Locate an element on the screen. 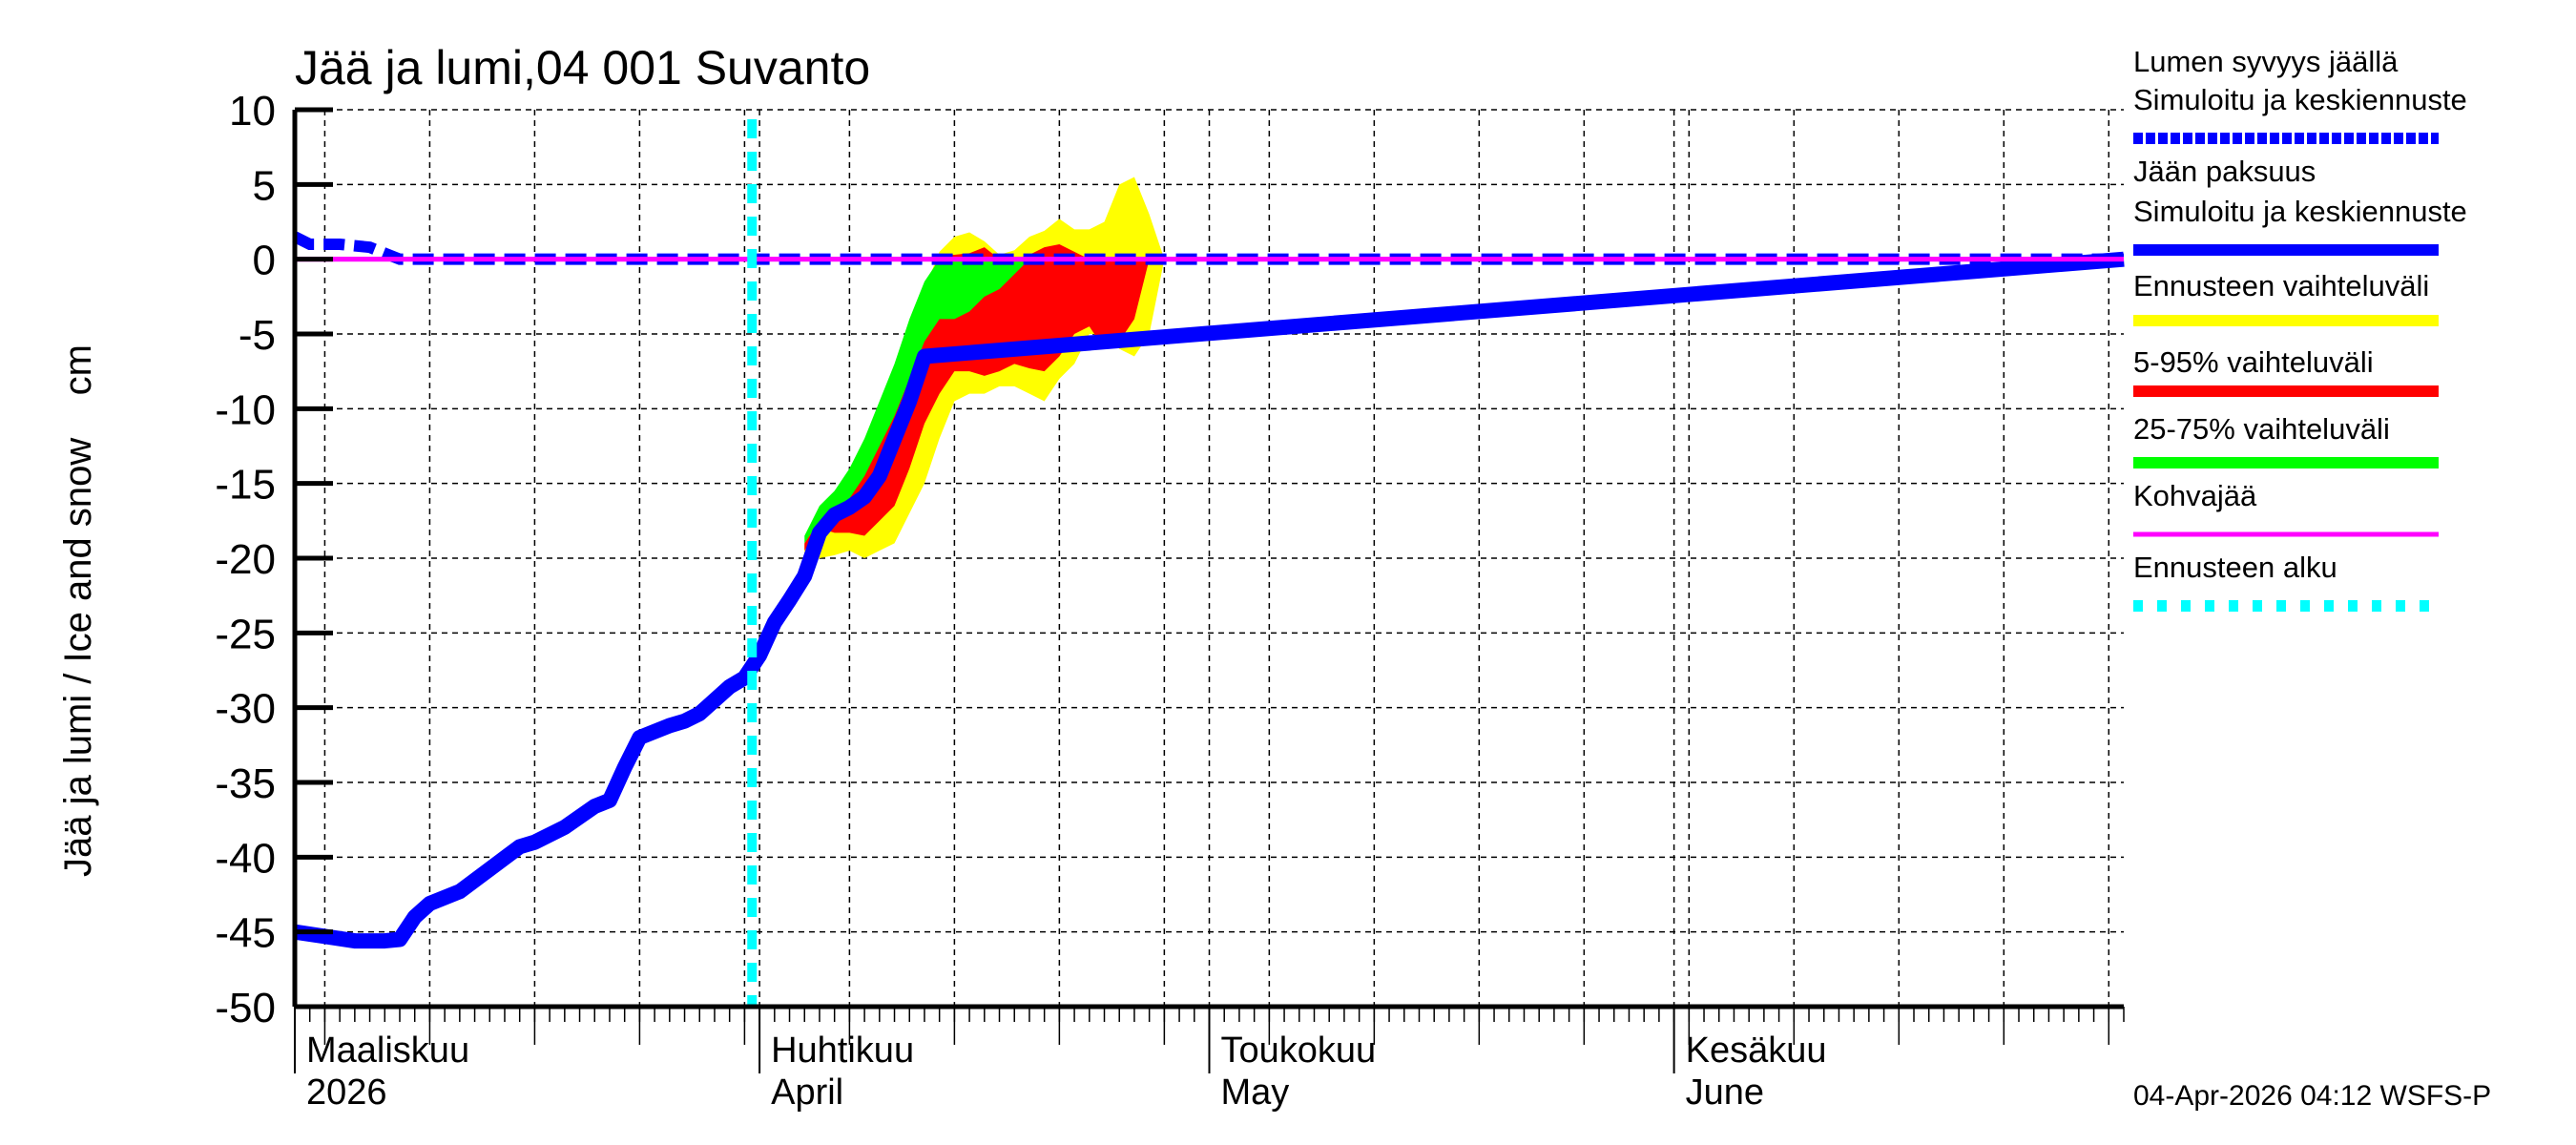  legend-label: Ennusteen vaihteluväli is located at coordinates (2281, 285).